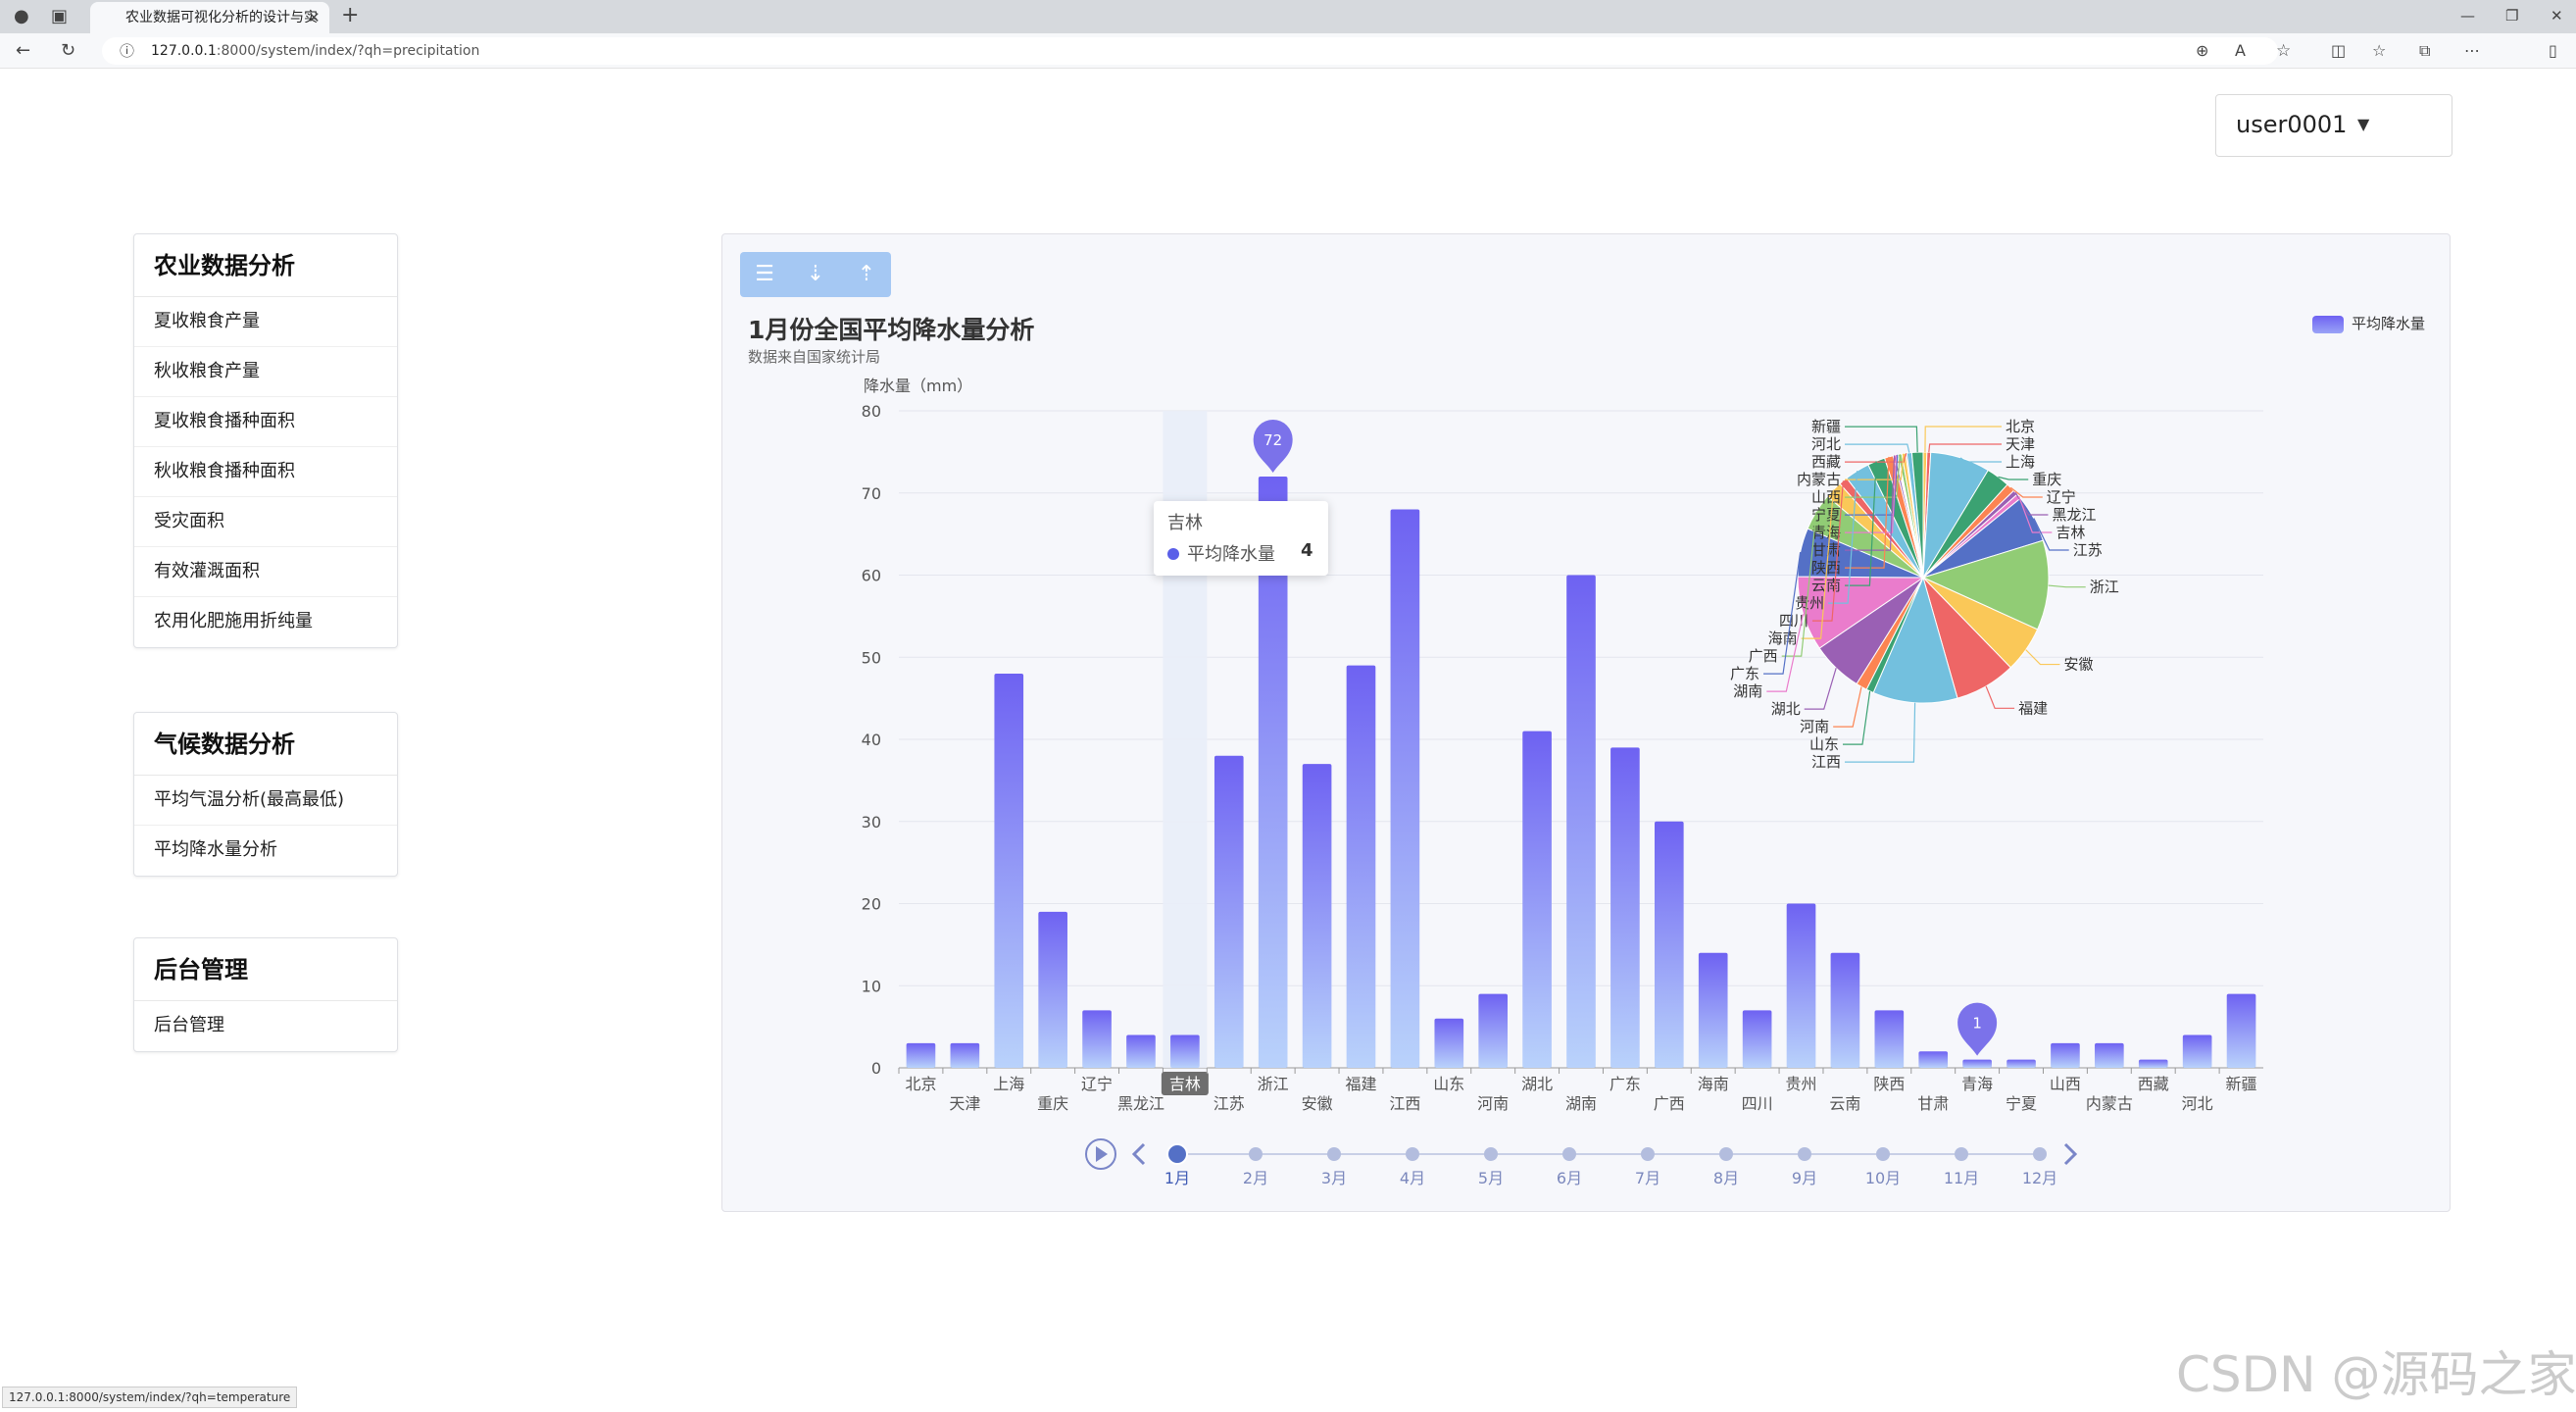  Describe the element at coordinates (1845, 1010) in the screenshot. I see `bar-云南` at that location.